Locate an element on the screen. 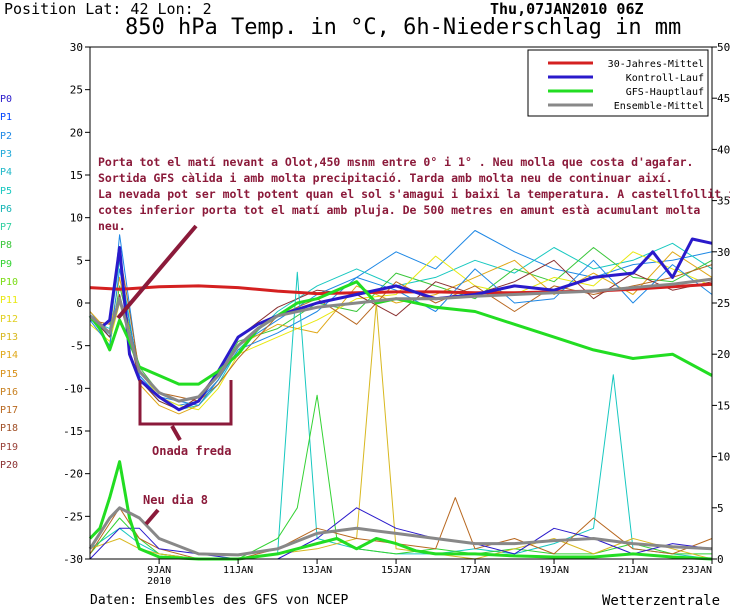  y-right-tick-label: 5 is located at coordinates (720, 508).